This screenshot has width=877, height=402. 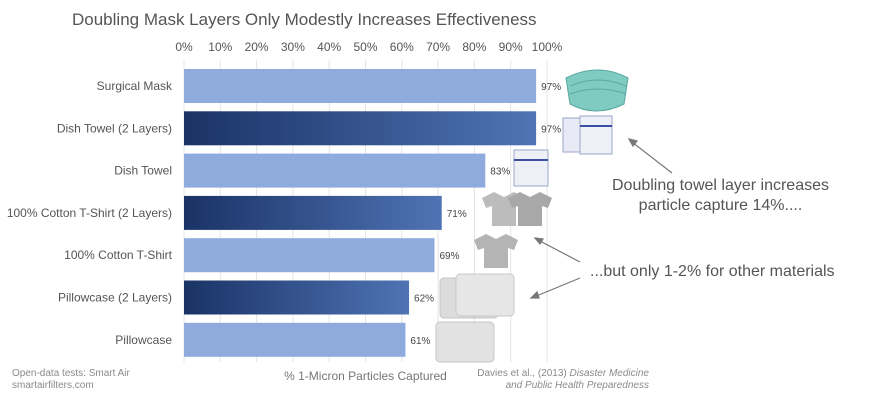 What do you see at coordinates (184, 47) in the screenshot?
I see `x-tick-label: 0%` at bounding box center [184, 47].